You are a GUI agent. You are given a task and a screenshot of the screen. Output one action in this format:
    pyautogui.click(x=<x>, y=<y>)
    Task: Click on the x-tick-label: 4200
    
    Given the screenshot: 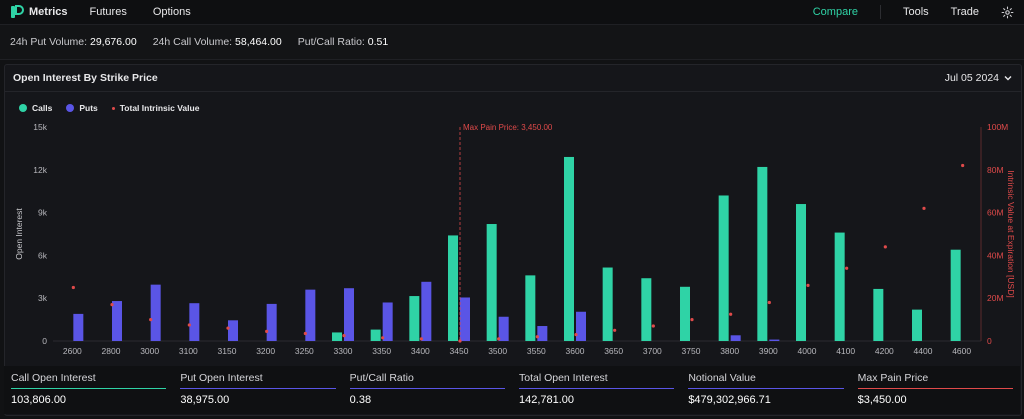 What is the action you would take?
    pyautogui.click(x=884, y=351)
    